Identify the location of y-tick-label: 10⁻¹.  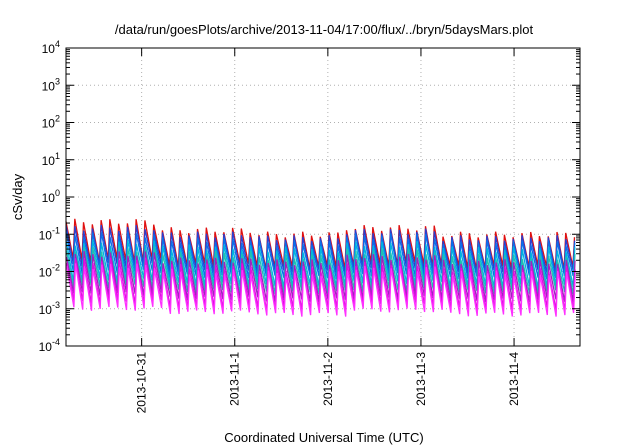
(49, 233).